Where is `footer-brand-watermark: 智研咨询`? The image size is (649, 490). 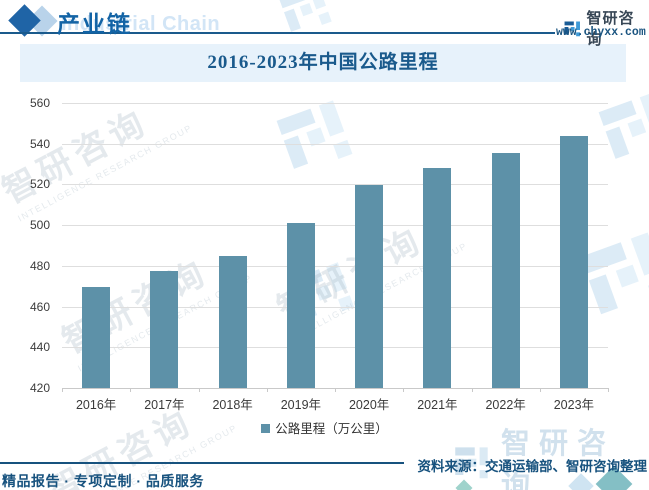
footer-brand-watermark: 智研咨询 is located at coordinates (550, 455).